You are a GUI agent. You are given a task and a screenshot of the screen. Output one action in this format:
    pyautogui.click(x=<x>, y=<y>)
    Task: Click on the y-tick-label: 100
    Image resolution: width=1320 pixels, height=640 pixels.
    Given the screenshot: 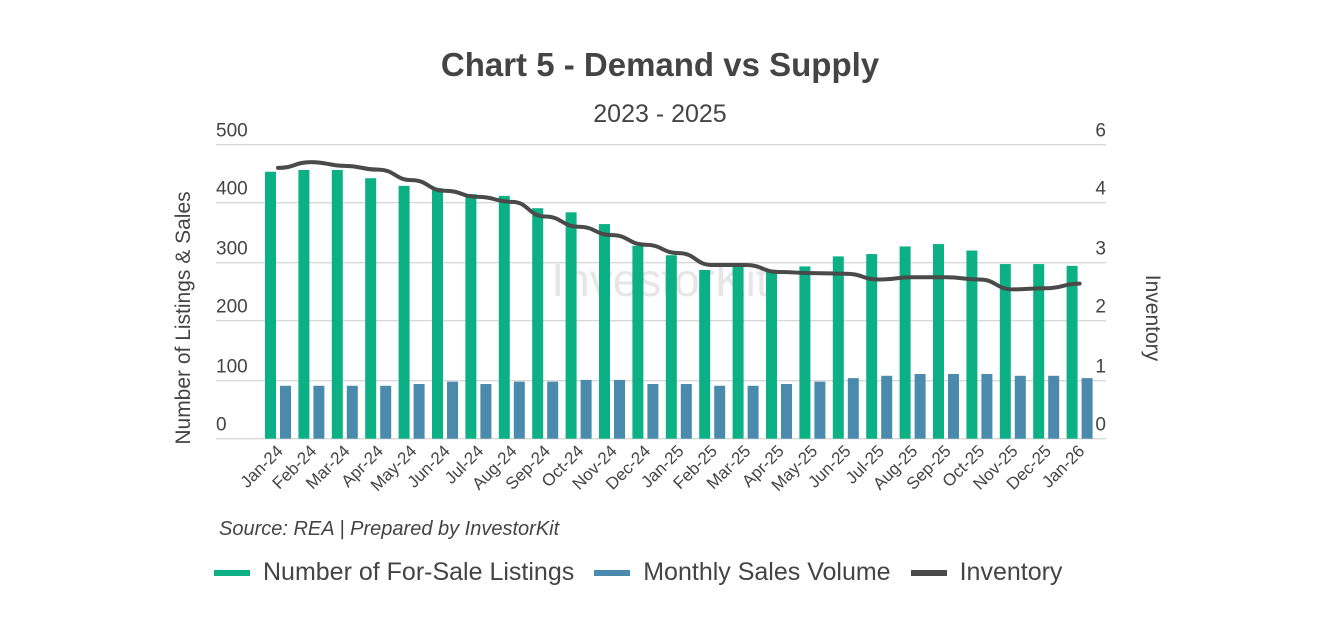 What is the action you would take?
    pyautogui.click(x=232, y=367)
    